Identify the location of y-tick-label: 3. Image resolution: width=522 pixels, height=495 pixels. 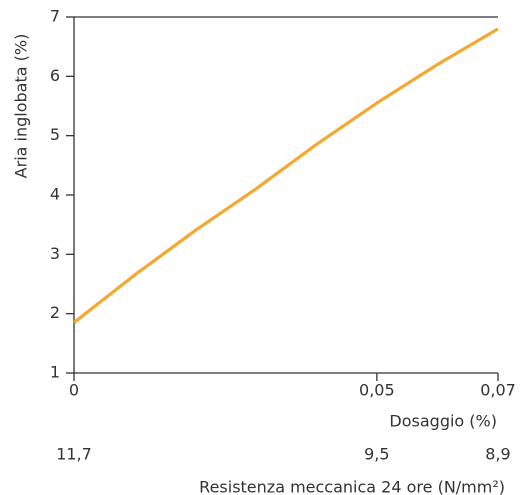
(55, 253).